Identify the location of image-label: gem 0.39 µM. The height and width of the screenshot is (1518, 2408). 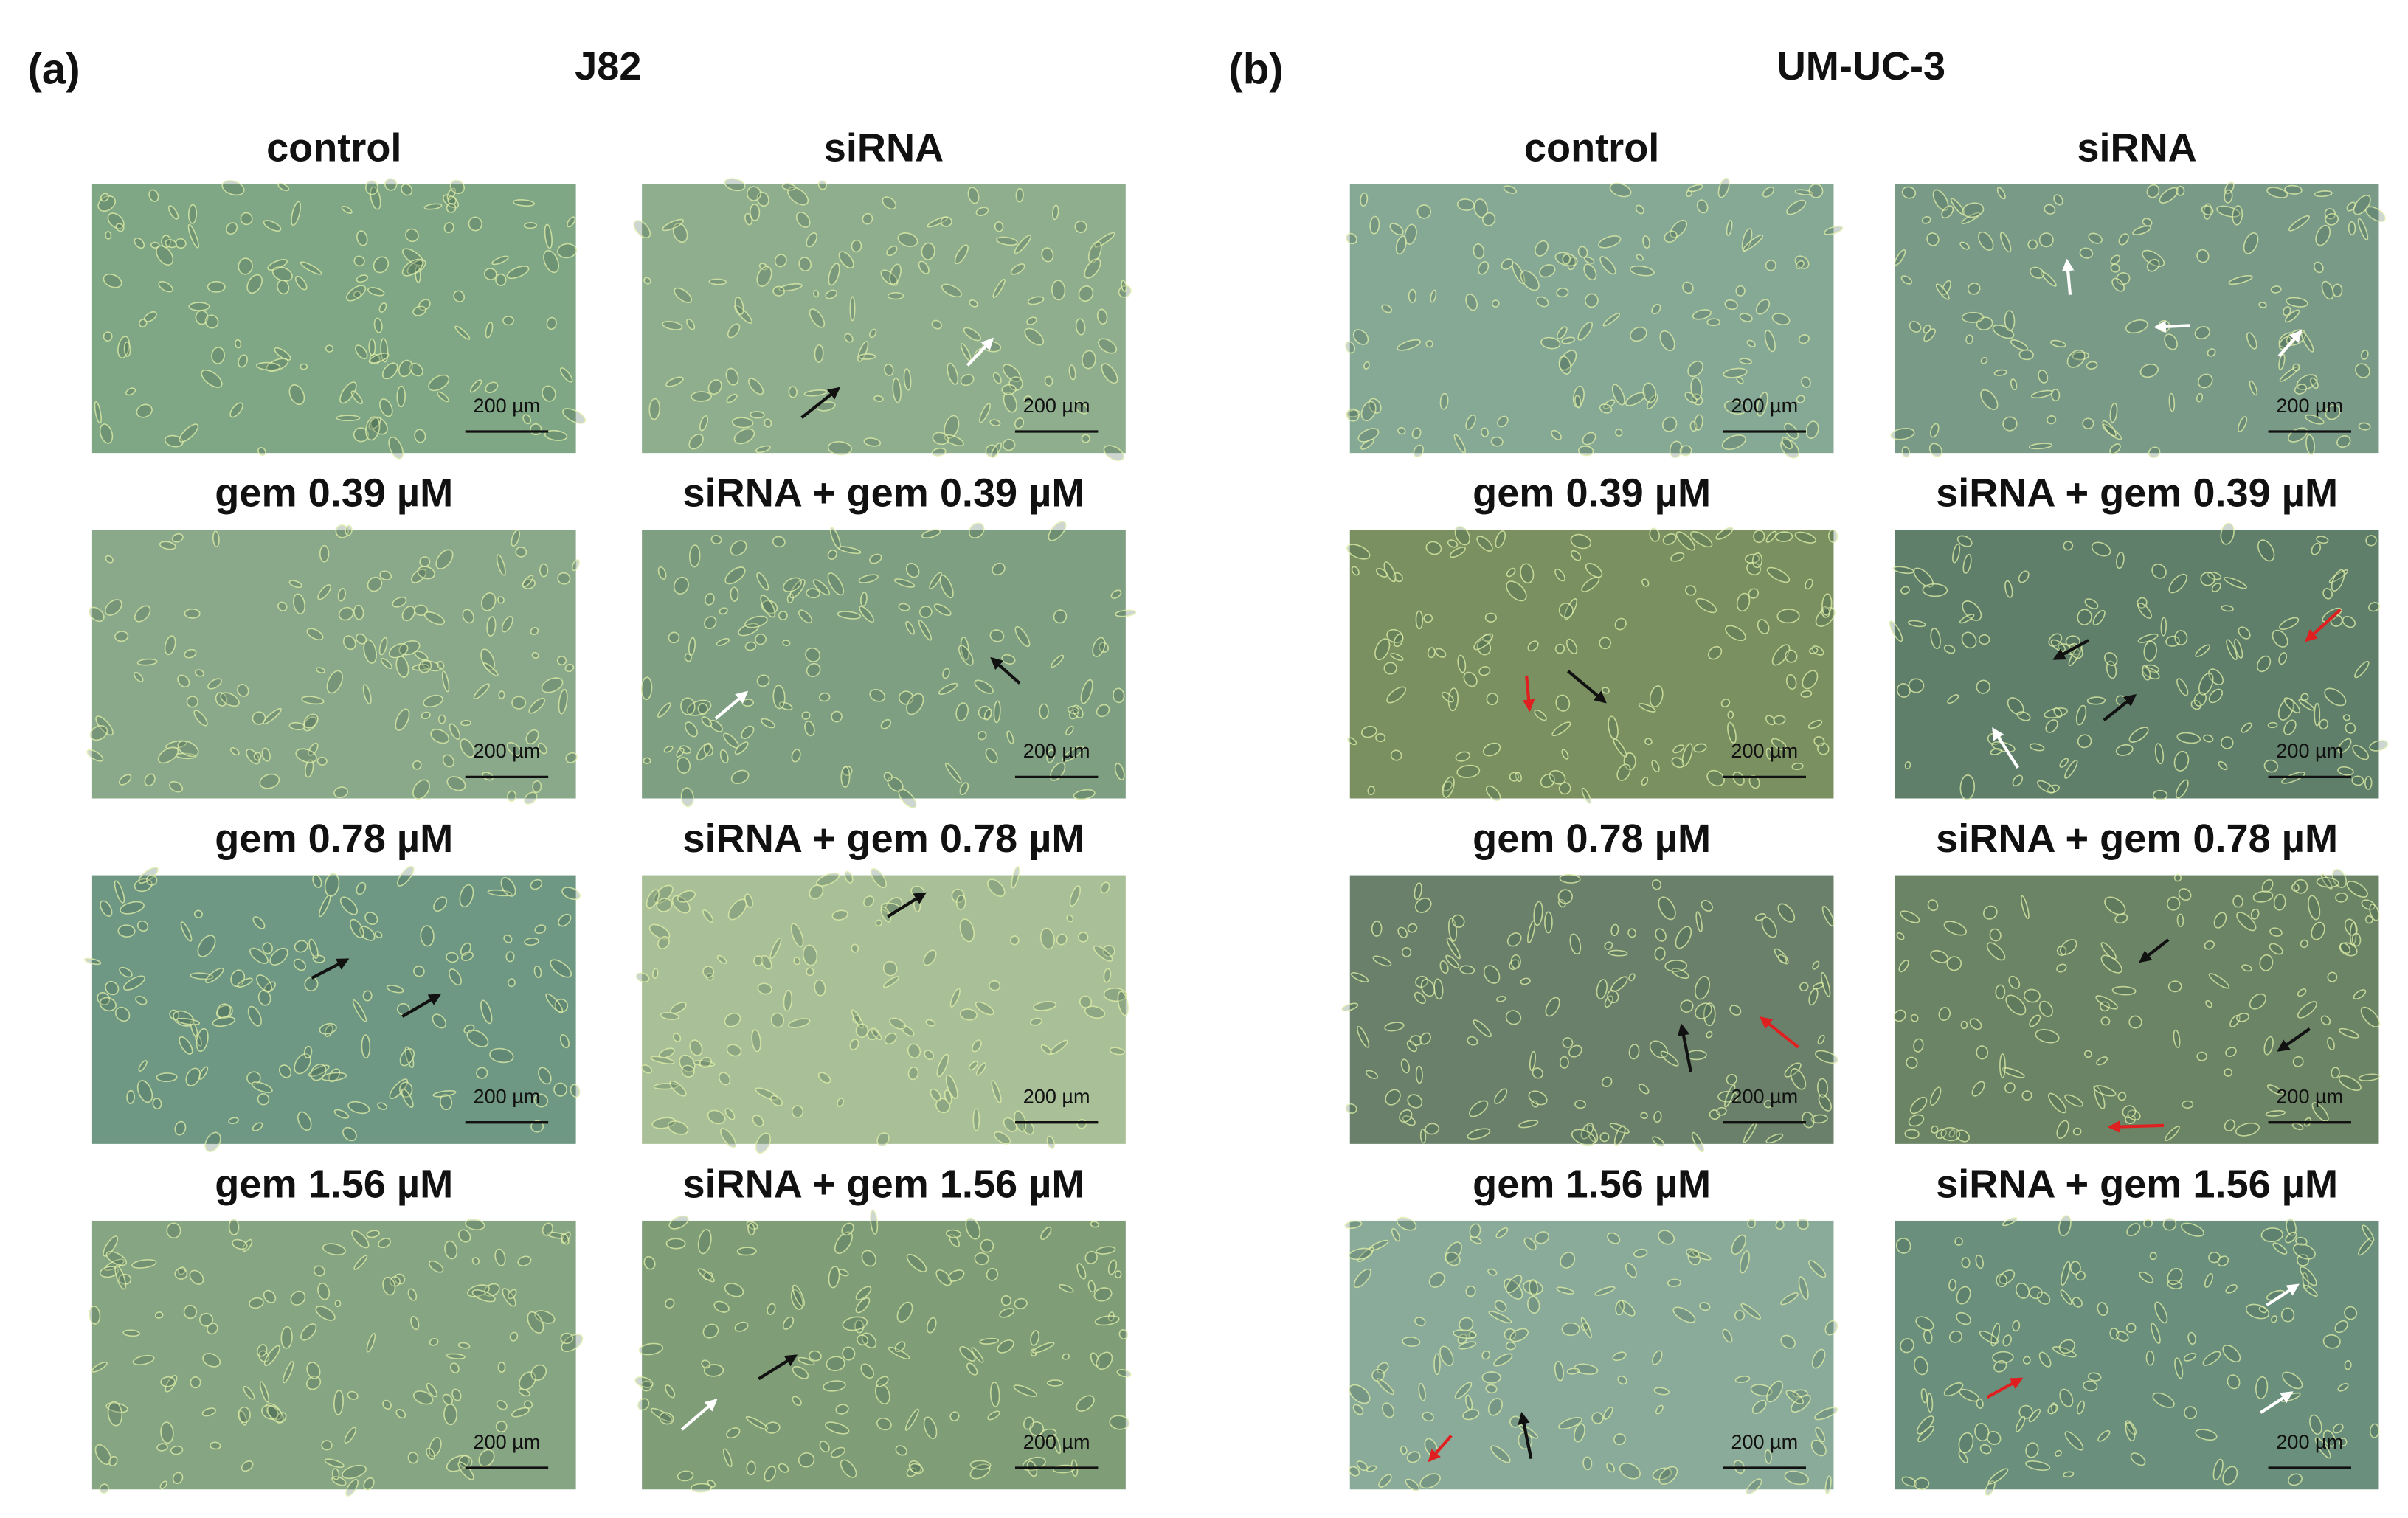
(334, 493).